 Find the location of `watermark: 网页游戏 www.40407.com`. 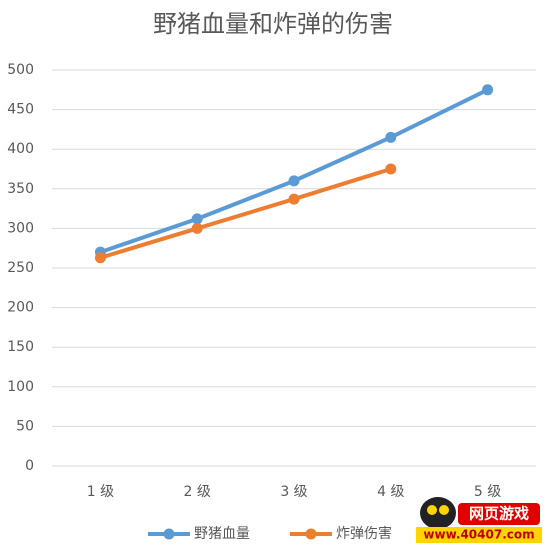

watermark: 网页游戏 www.40407.com is located at coordinates (479, 520).